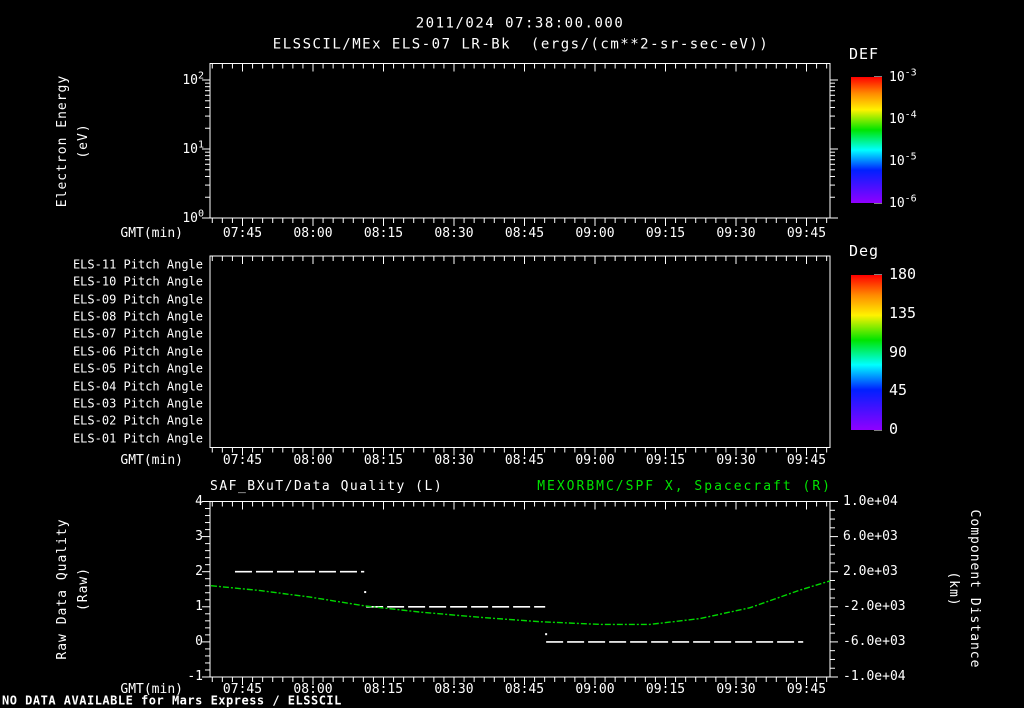  I want to click on pitch-row-label: ELS-03 Pitch Angle, so click(137, 403).